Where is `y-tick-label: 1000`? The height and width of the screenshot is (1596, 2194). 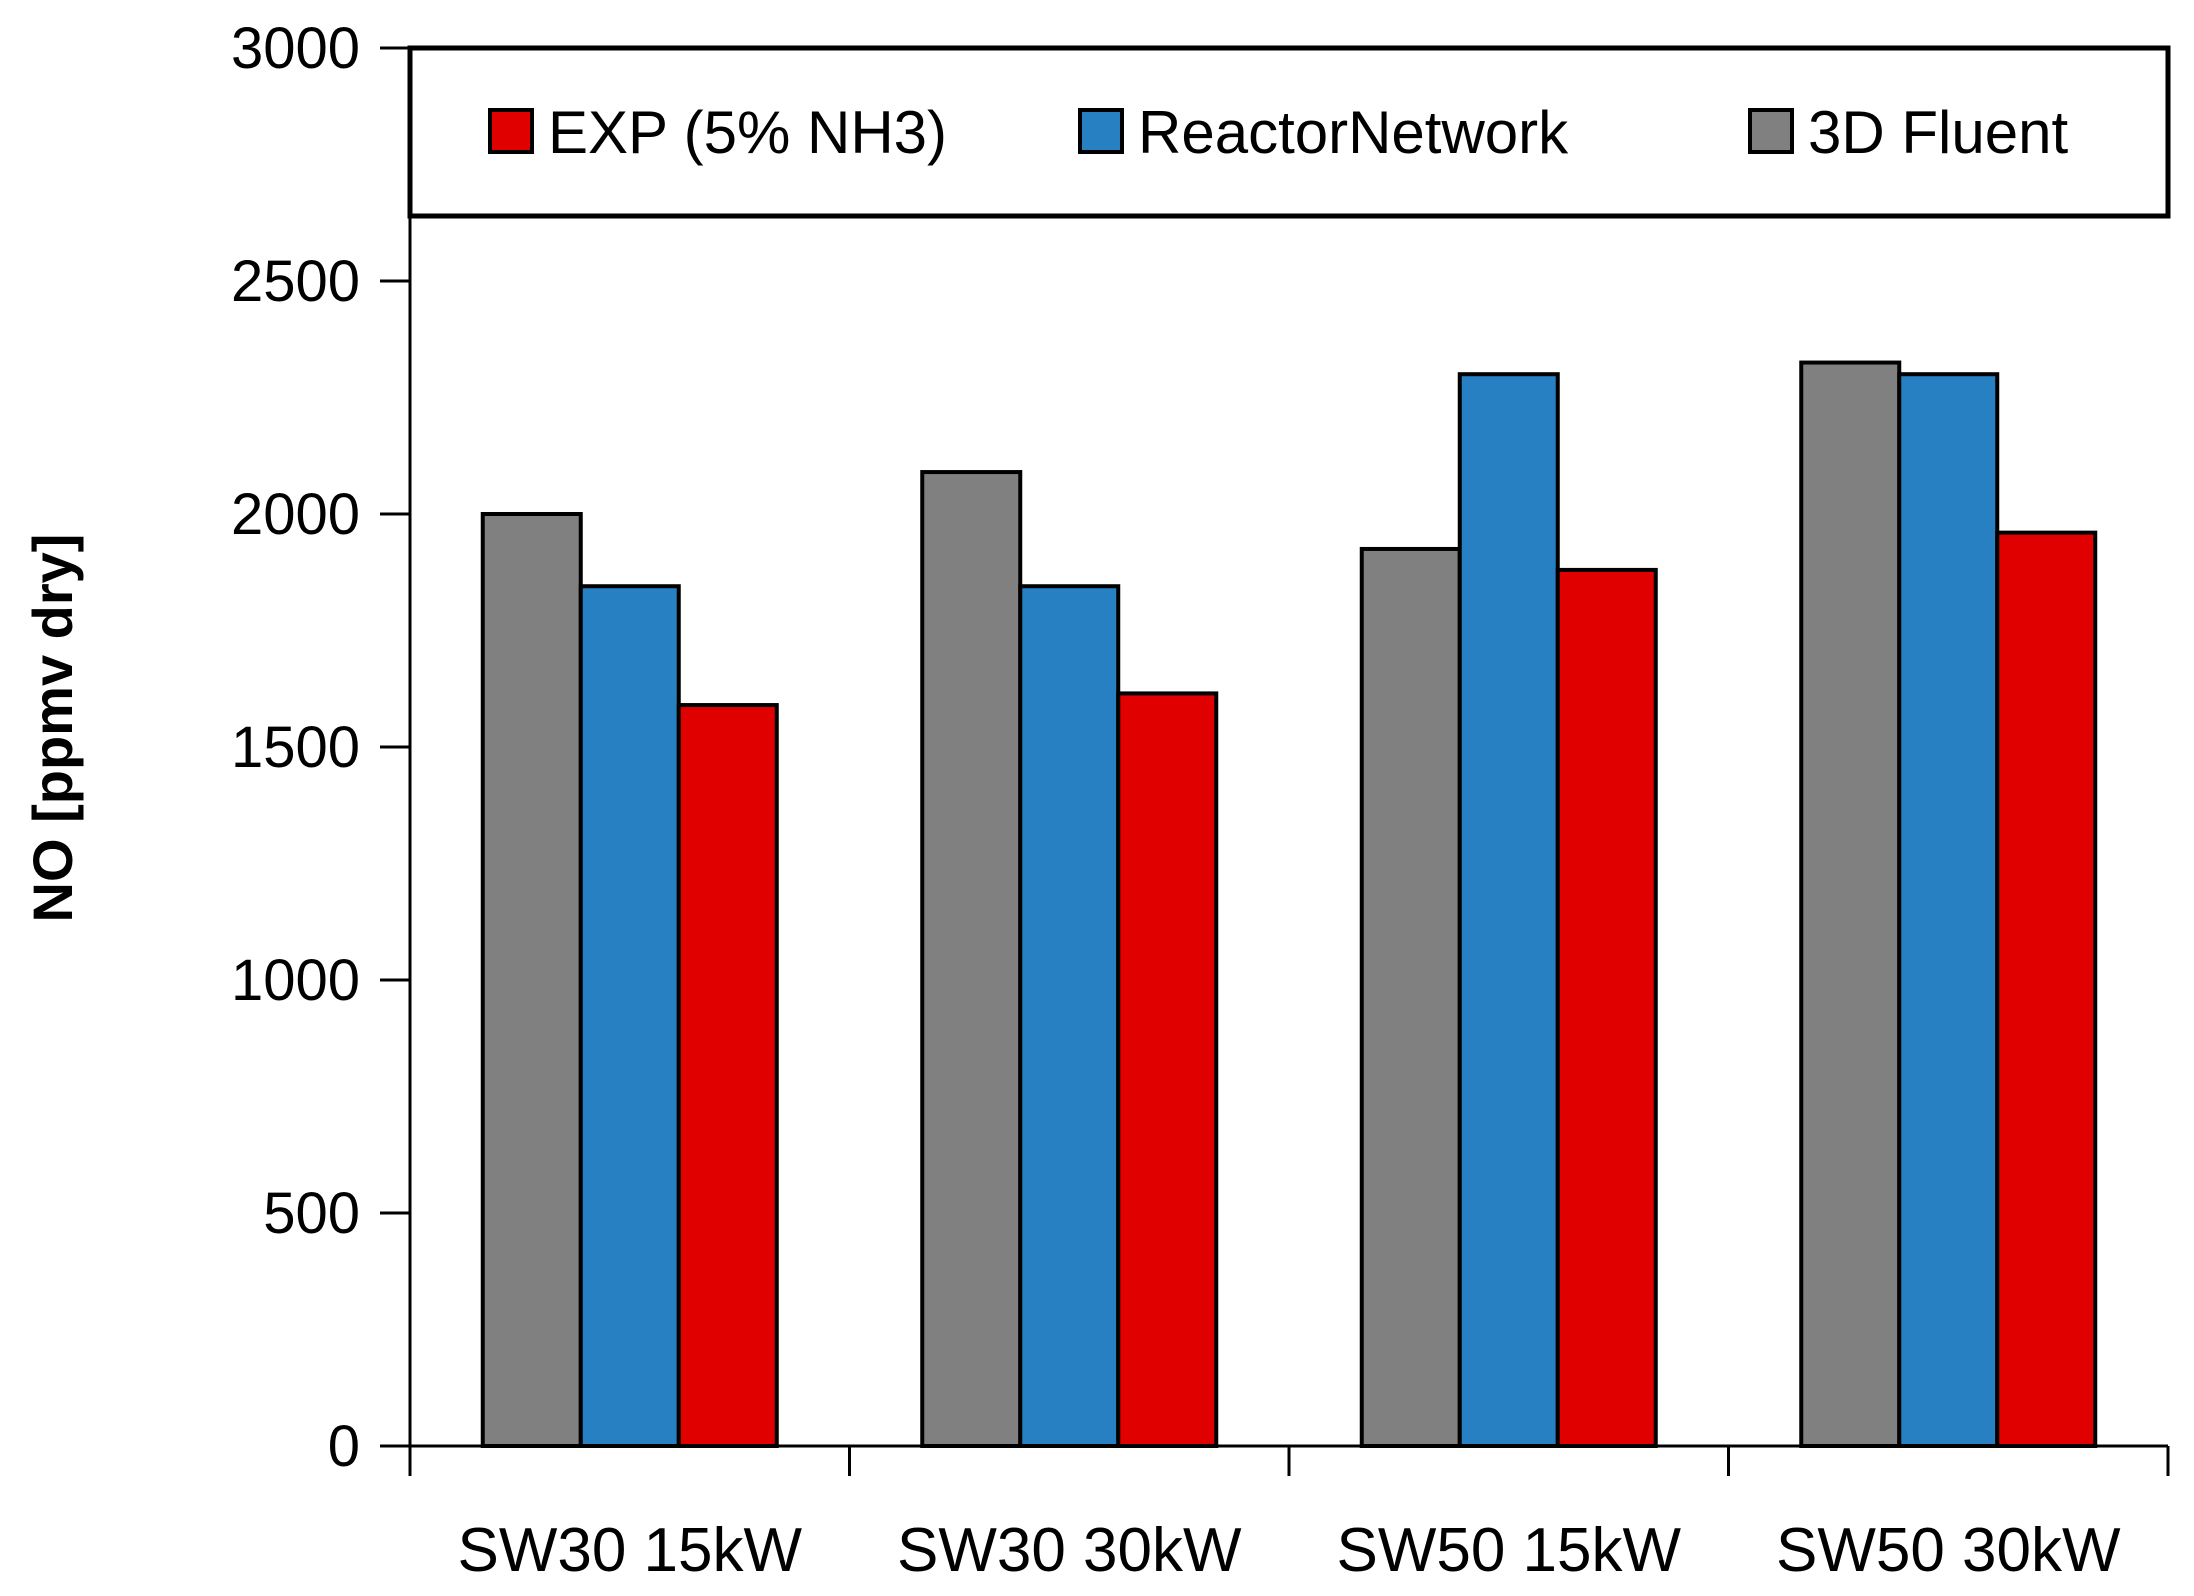
y-tick-label: 1000 is located at coordinates (295, 980).